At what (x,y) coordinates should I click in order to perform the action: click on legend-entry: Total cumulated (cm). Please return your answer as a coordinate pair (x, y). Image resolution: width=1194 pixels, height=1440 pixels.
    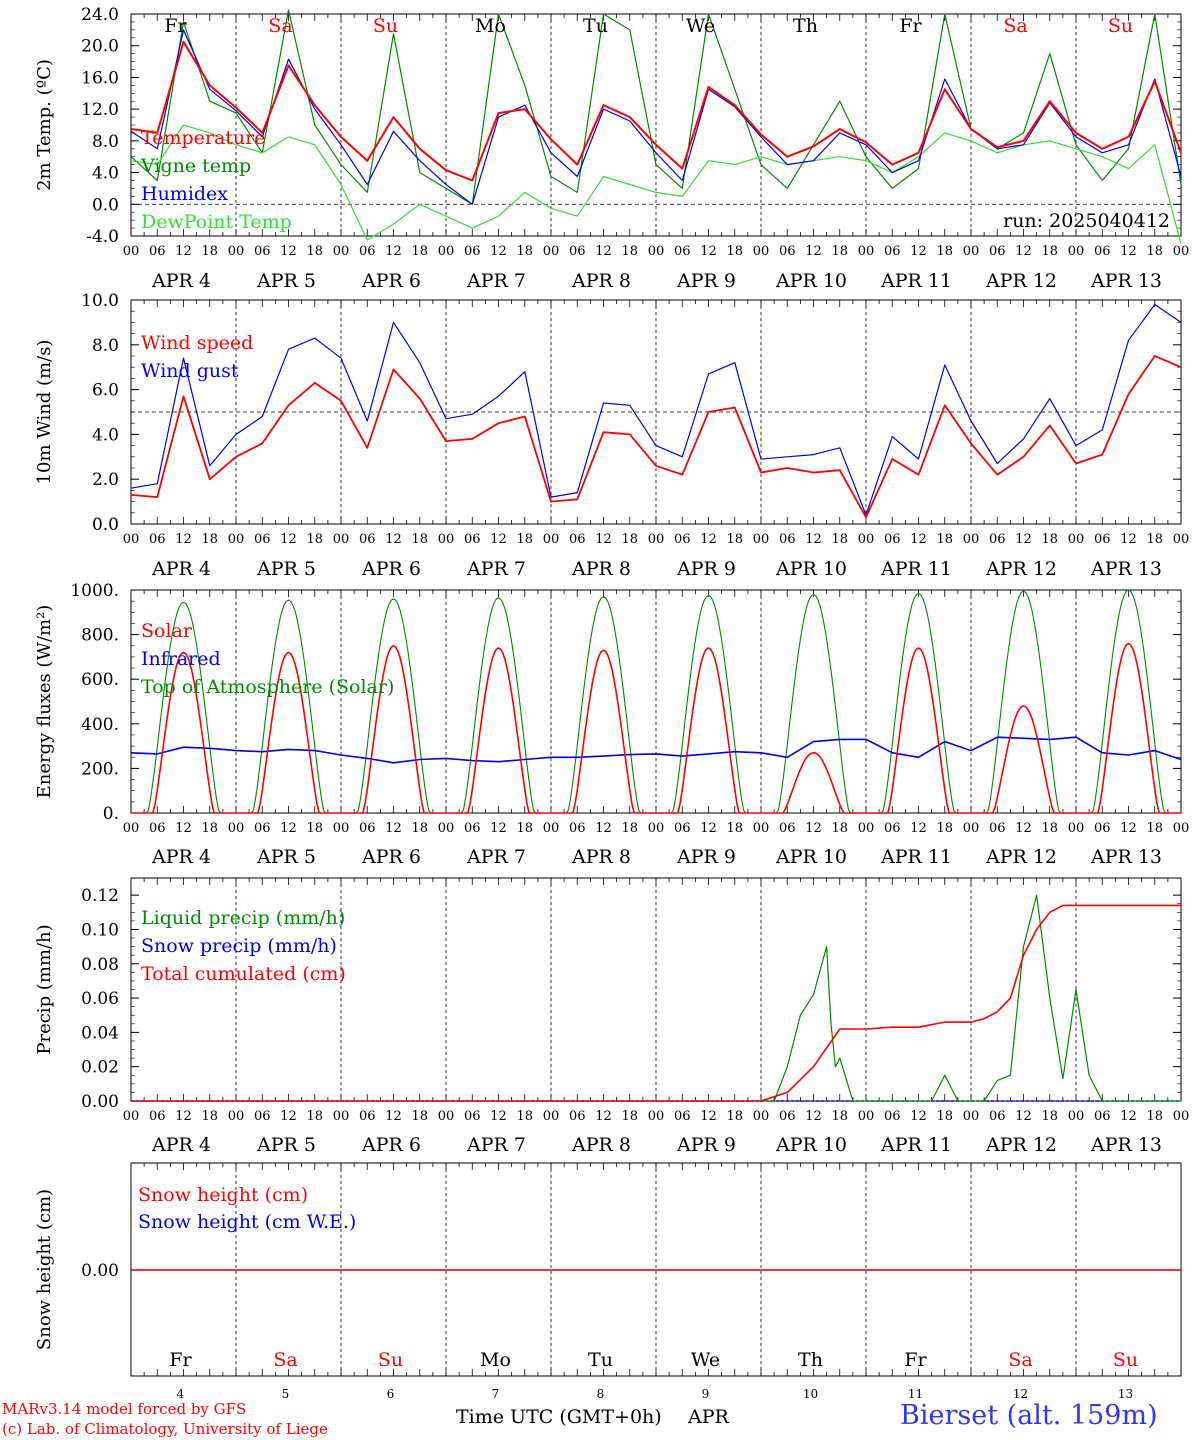
    Looking at the image, I should click on (243, 974).